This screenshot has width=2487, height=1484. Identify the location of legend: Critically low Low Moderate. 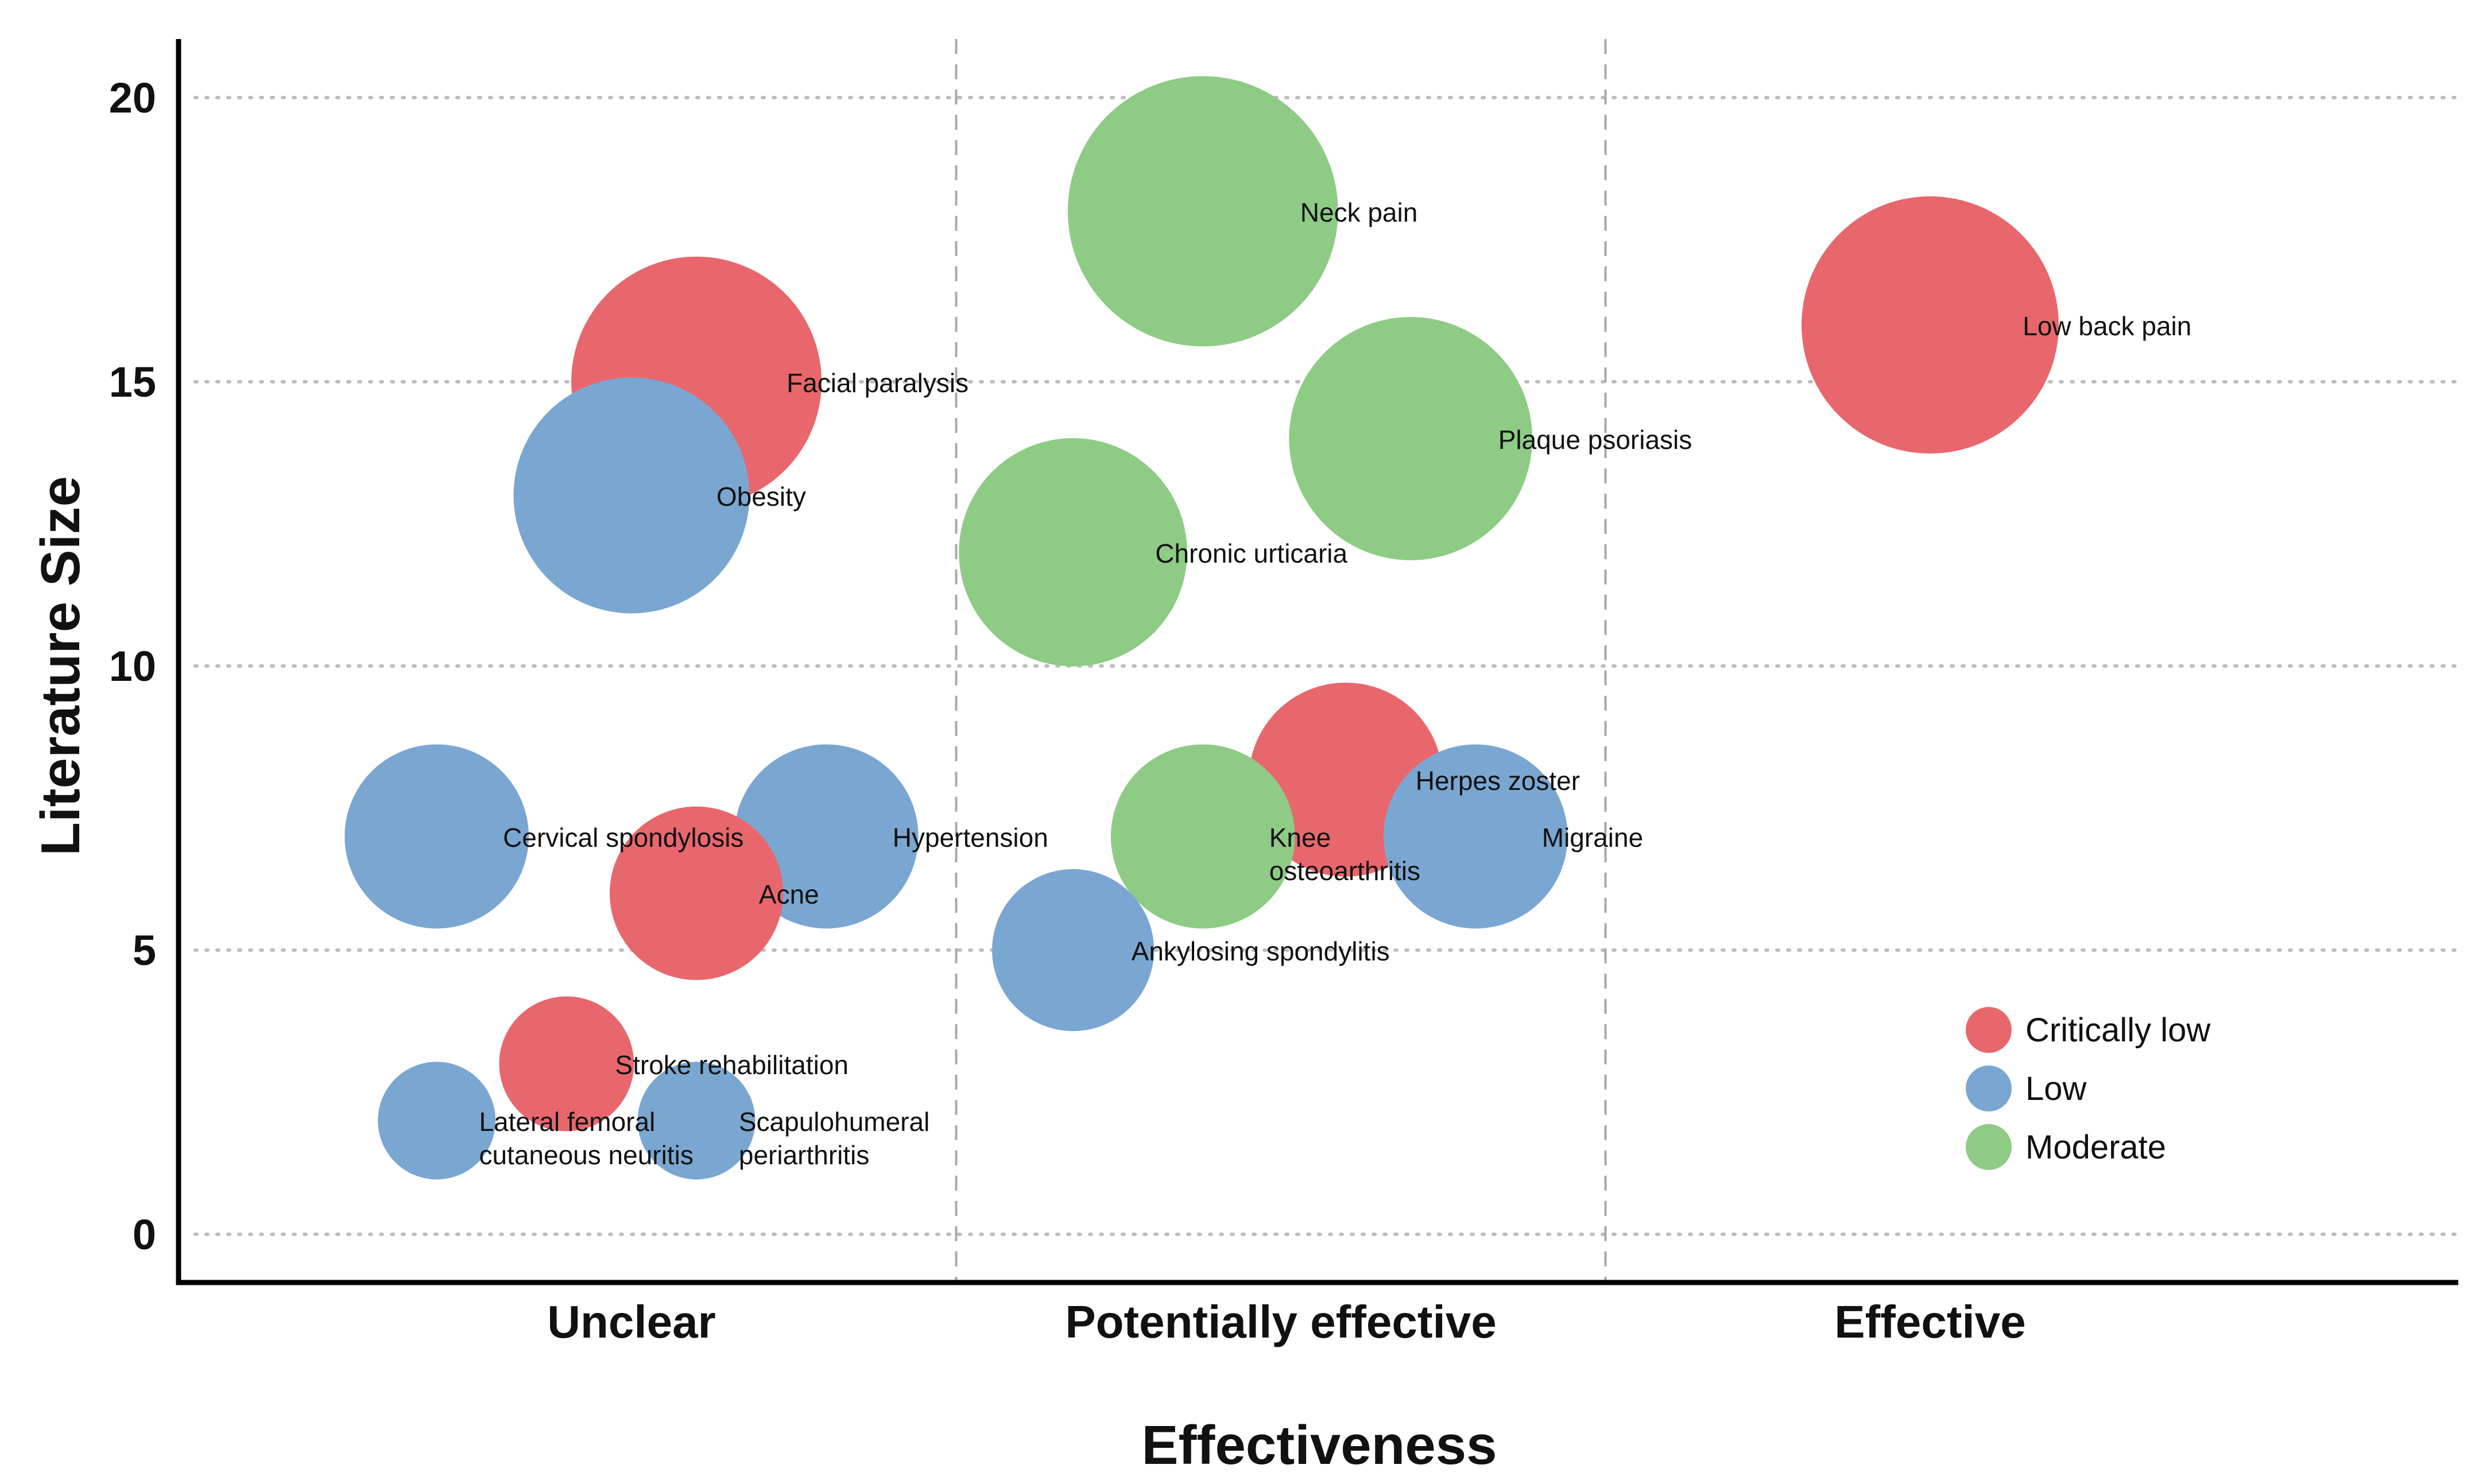
(2088, 1088).